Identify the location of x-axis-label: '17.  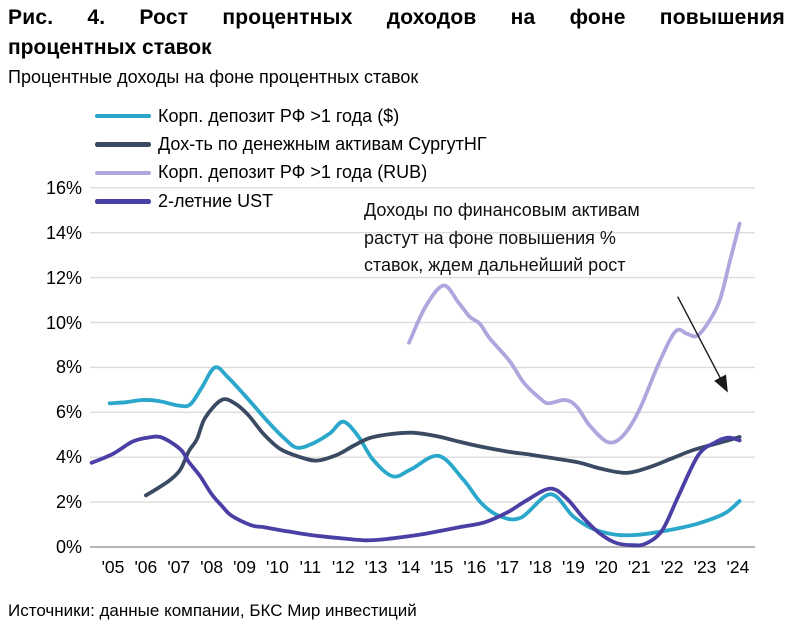
(508, 567).